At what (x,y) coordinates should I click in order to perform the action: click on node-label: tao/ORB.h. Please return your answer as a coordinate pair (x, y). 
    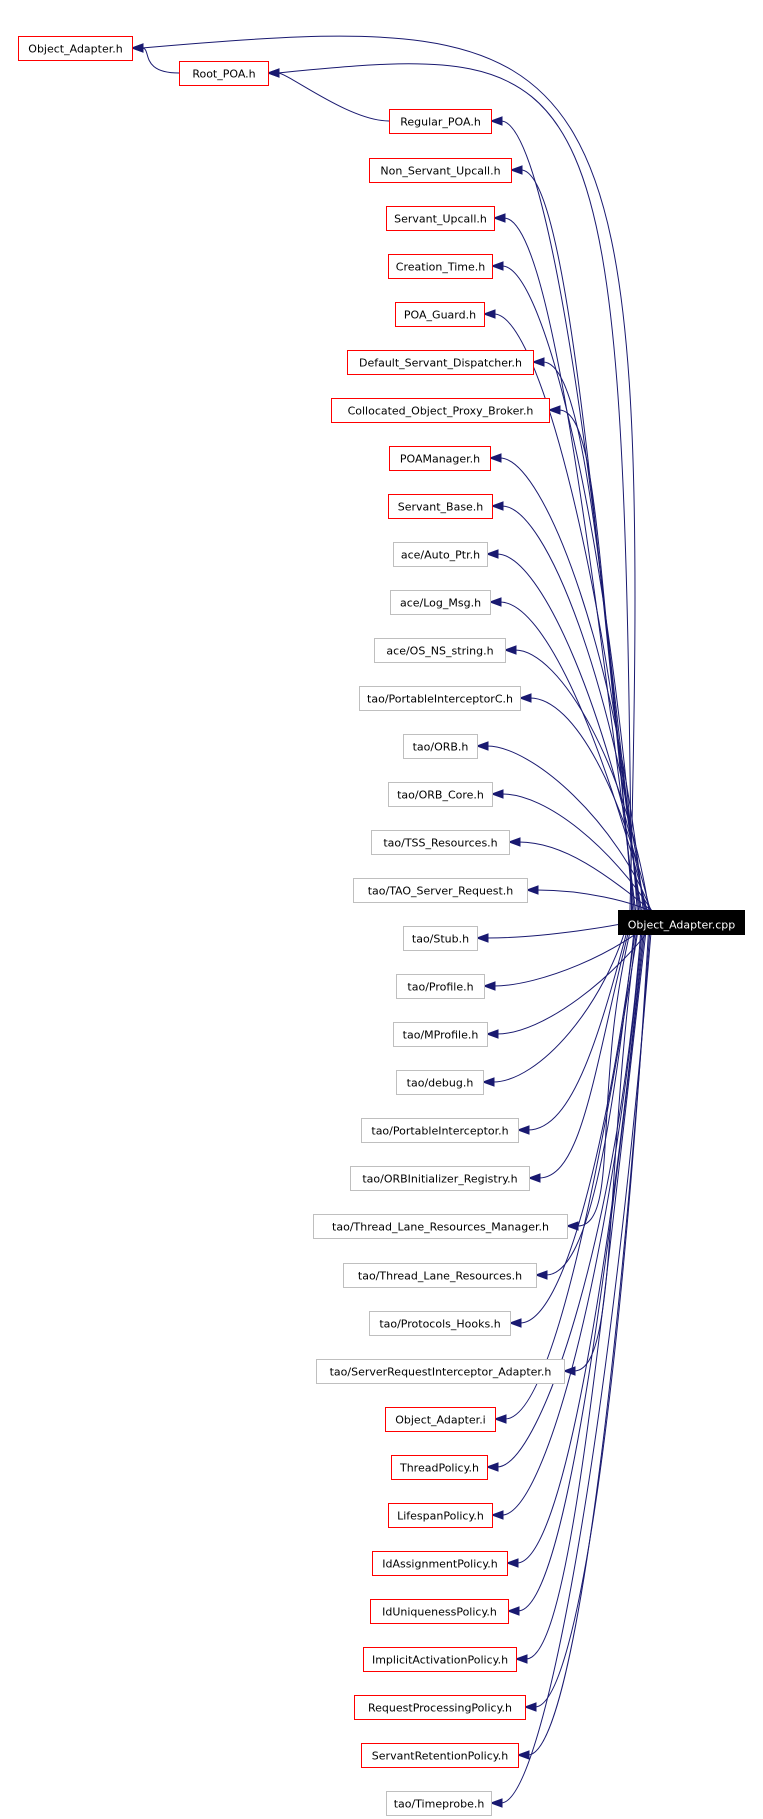
    Looking at the image, I should click on (441, 747).